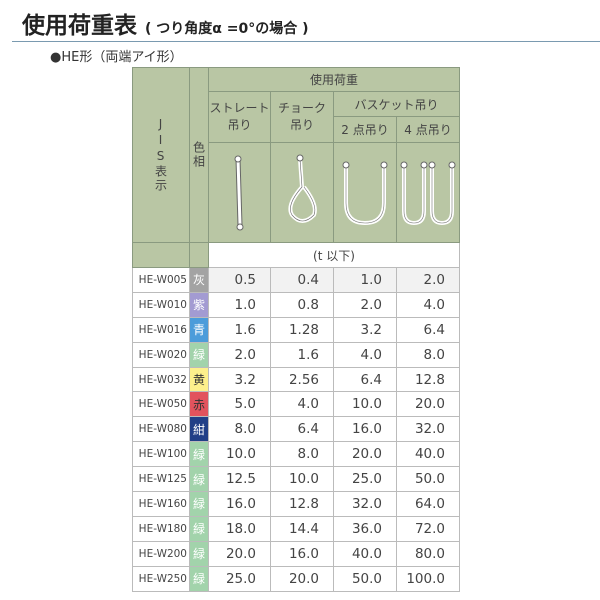  I want to click on load-header: 使用荷重, so click(334, 79).